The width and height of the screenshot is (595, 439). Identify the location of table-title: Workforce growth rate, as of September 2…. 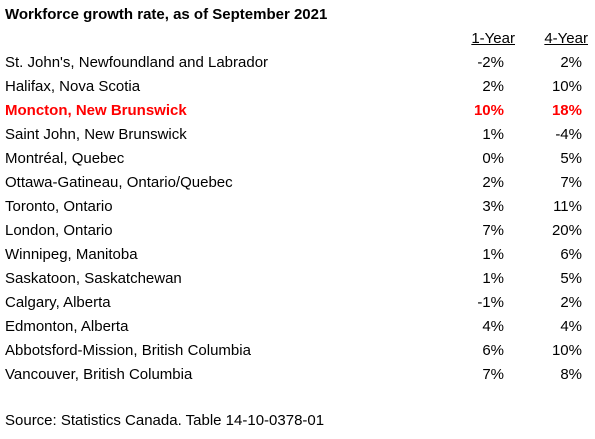
(166, 14).